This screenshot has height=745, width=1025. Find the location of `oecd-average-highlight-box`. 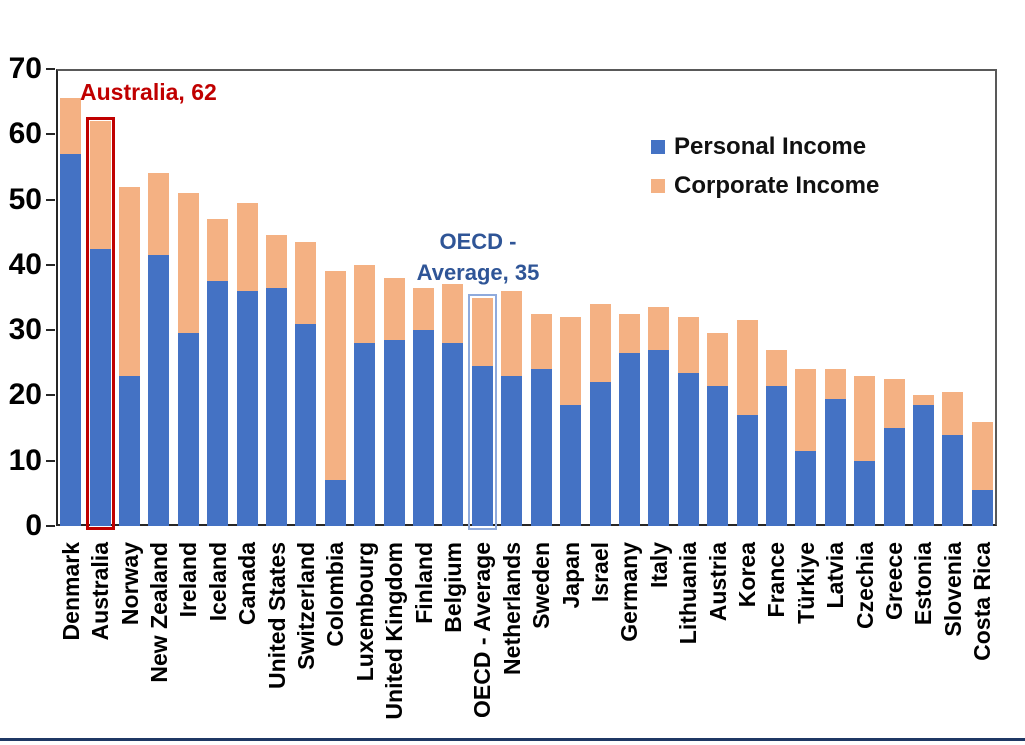

oecd-average-highlight-box is located at coordinates (482, 411).